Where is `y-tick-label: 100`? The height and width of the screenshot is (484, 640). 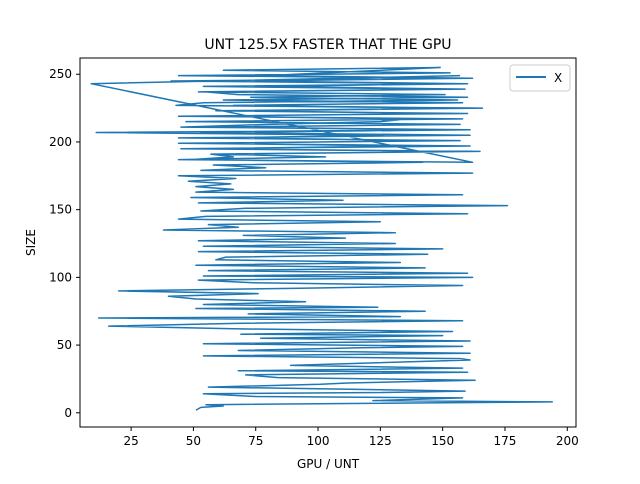 y-tick-label: 100 is located at coordinates (60, 277).